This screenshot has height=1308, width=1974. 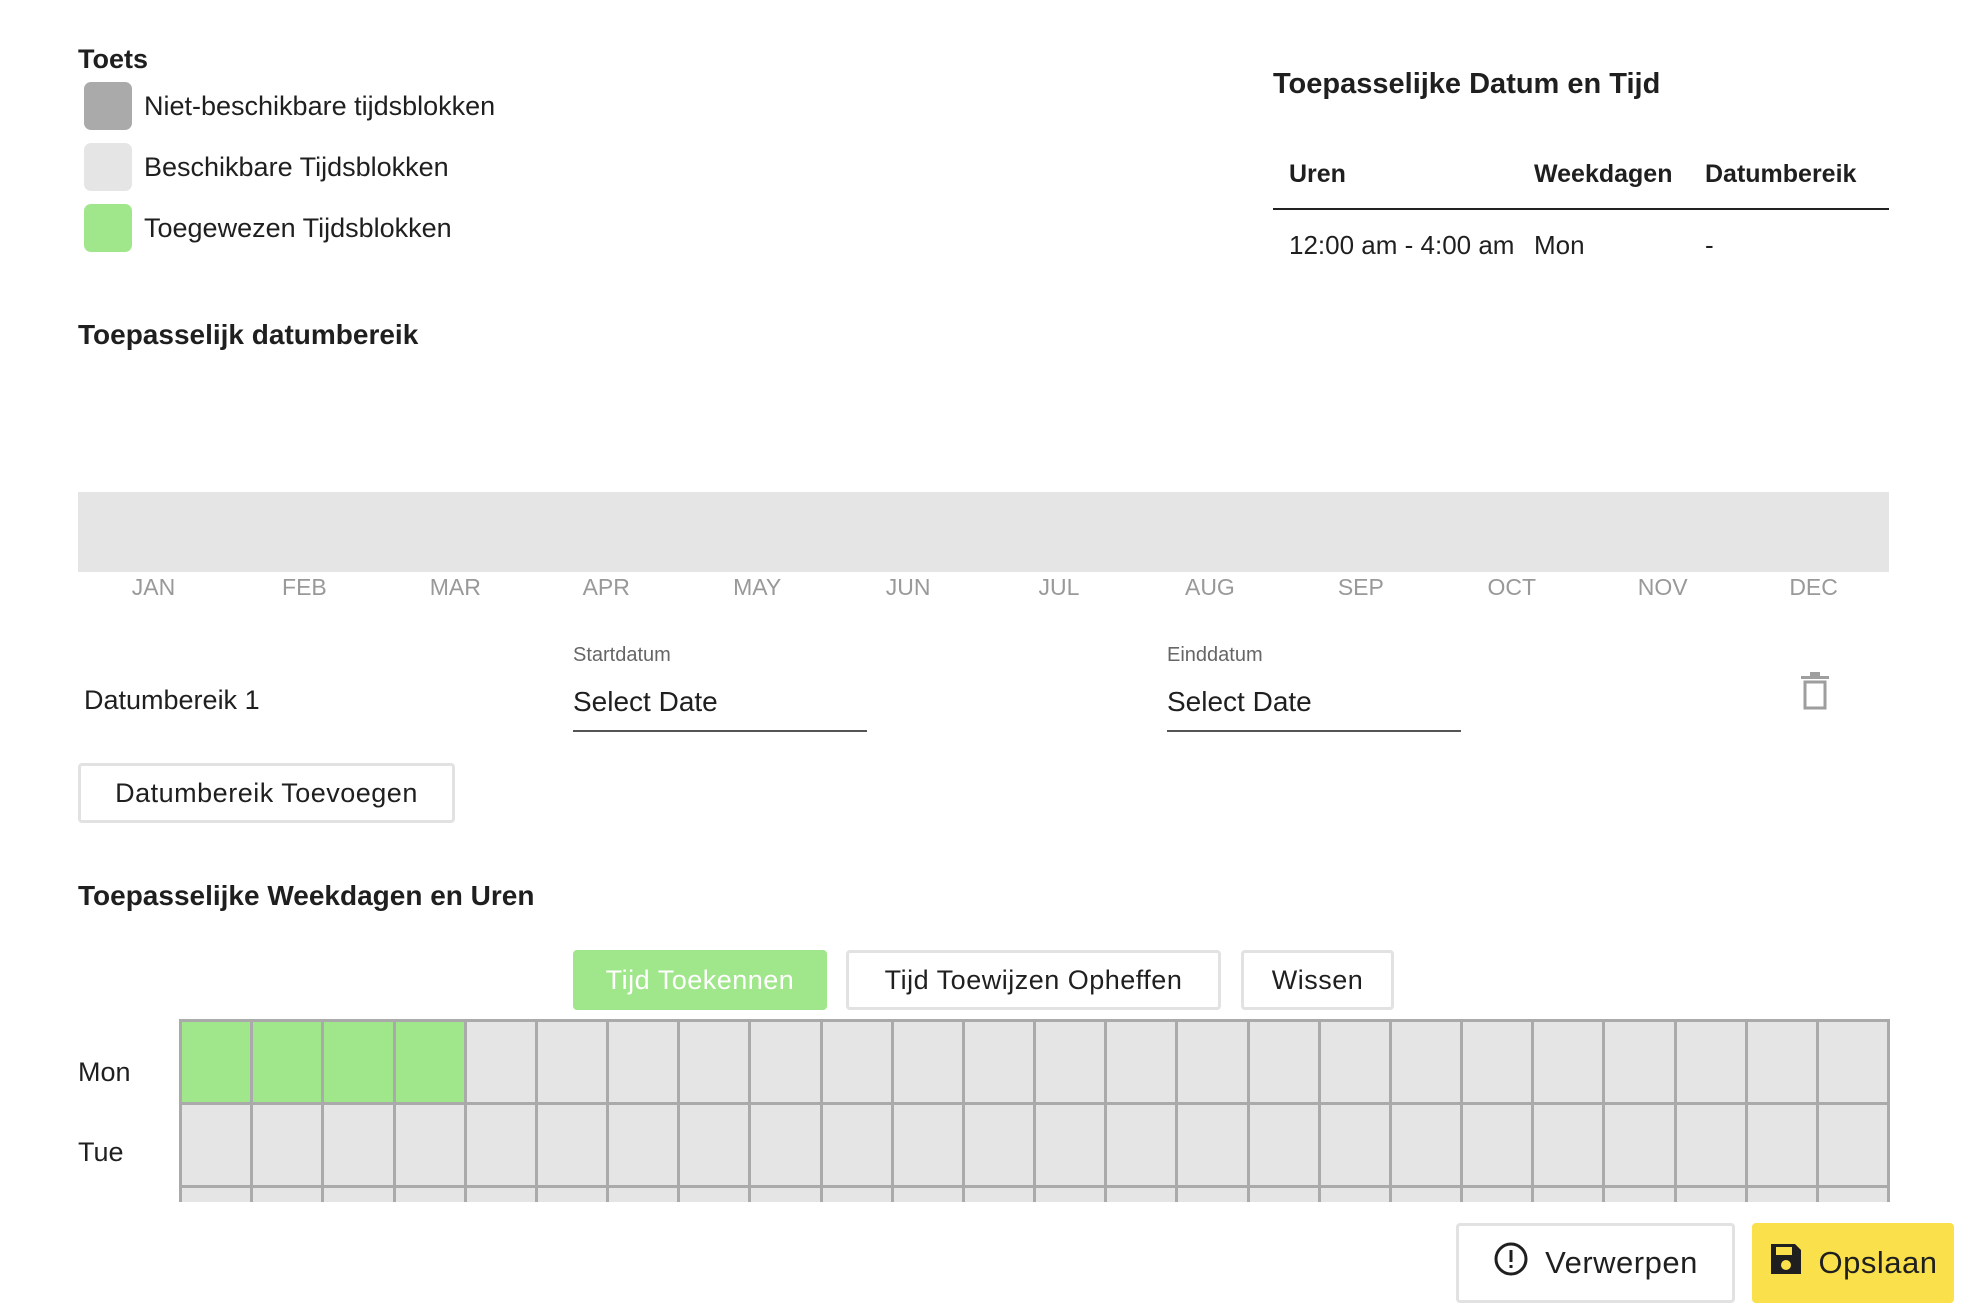 I want to click on week-hour-grid, so click(x=1034, y=1110).